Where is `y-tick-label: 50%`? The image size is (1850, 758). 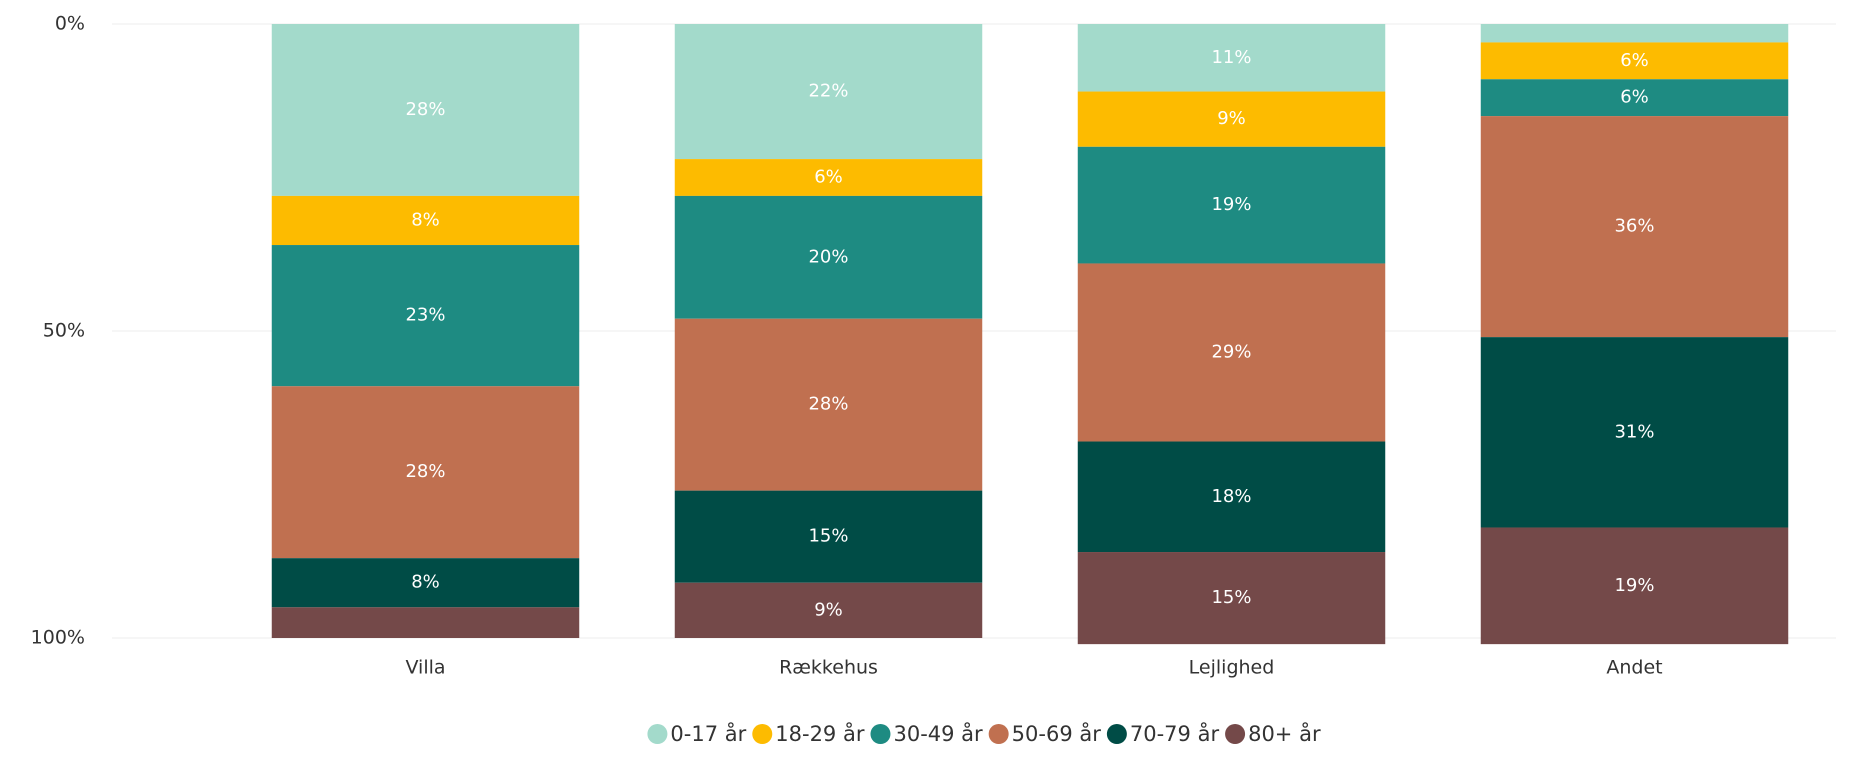
y-tick-label: 50% is located at coordinates (64, 331).